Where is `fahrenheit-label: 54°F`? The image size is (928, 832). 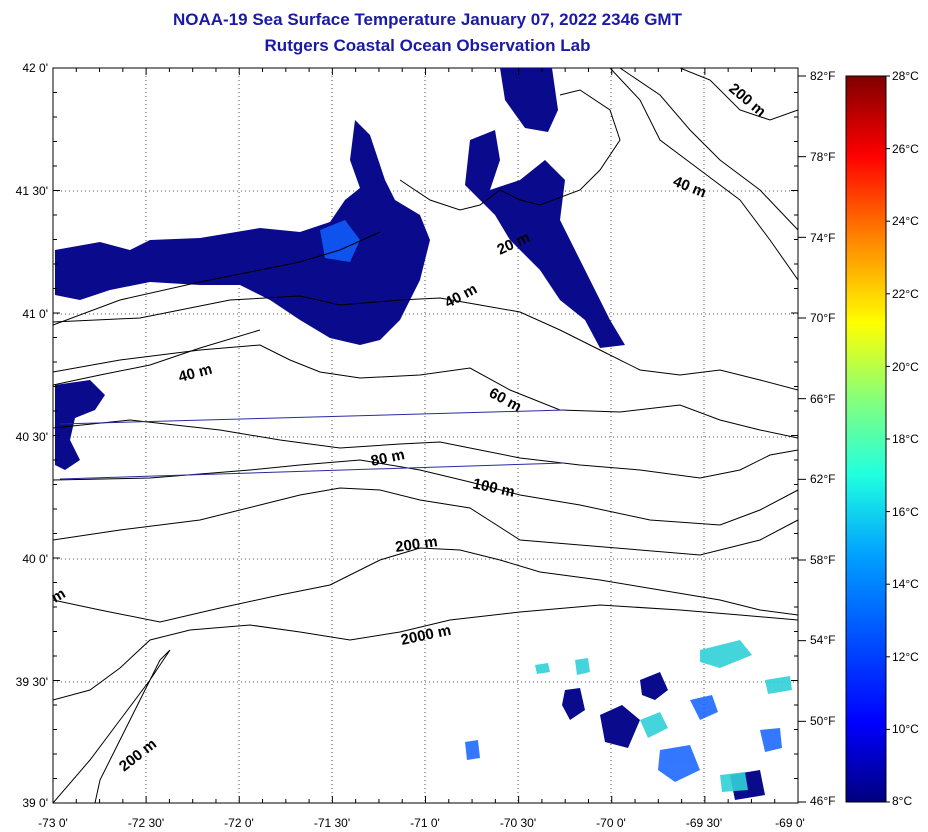 fahrenheit-label: 54°F is located at coordinates (822, 640).